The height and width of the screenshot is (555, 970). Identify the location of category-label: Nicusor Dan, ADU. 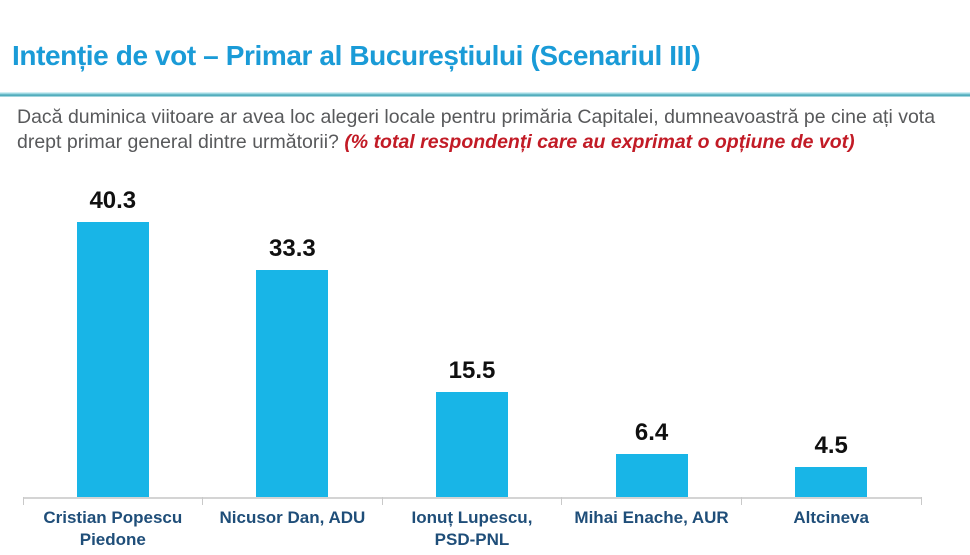
(292, 517).